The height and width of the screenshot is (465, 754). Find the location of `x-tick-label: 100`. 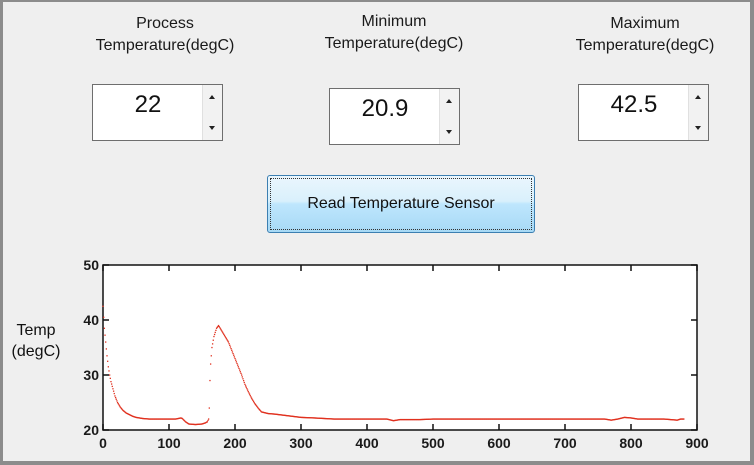

x-tick-label: 100 is located at coordinates (169, 443).